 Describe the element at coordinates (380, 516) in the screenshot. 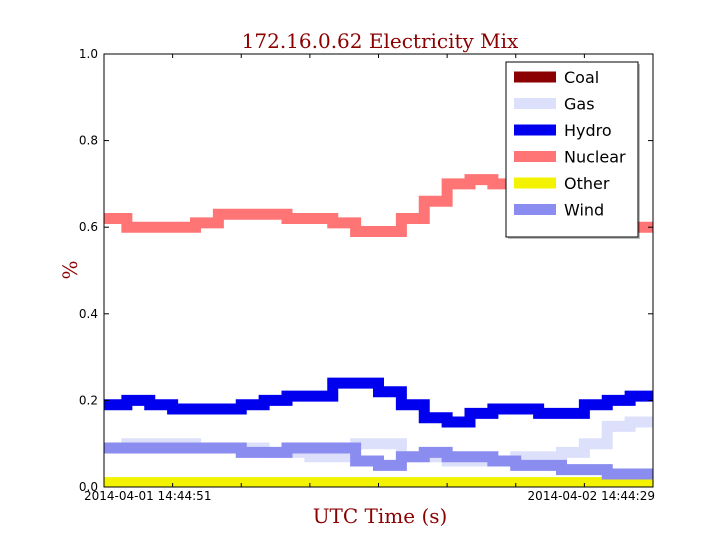

I see `x-axis-label: UTC Time (s)` at that location.